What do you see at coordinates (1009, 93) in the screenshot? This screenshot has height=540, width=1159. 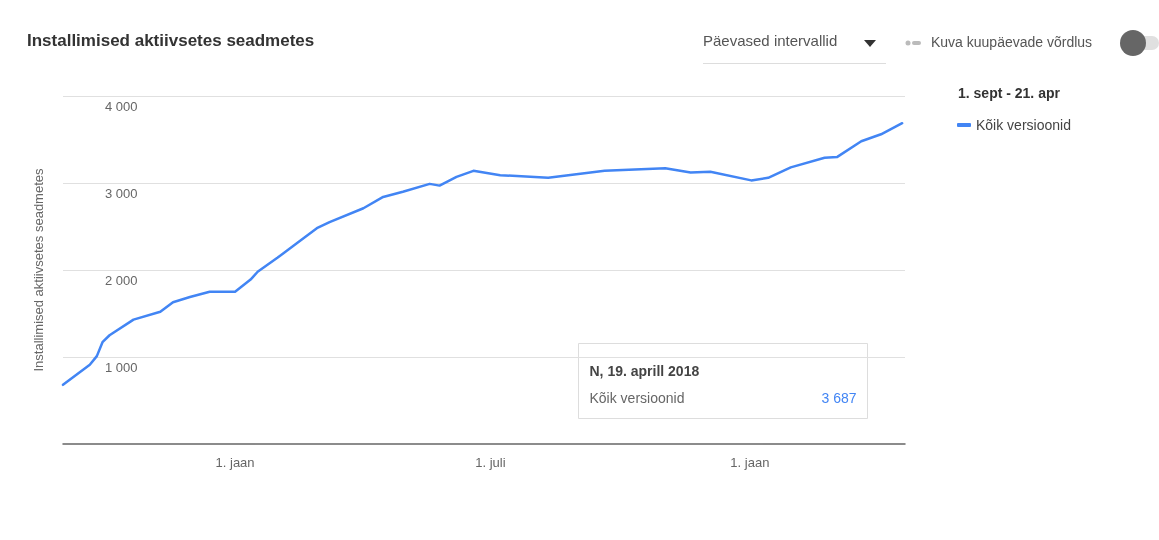 I see `legend-title: 1. sept - 21. apr` at bounding box center [1009, 93].